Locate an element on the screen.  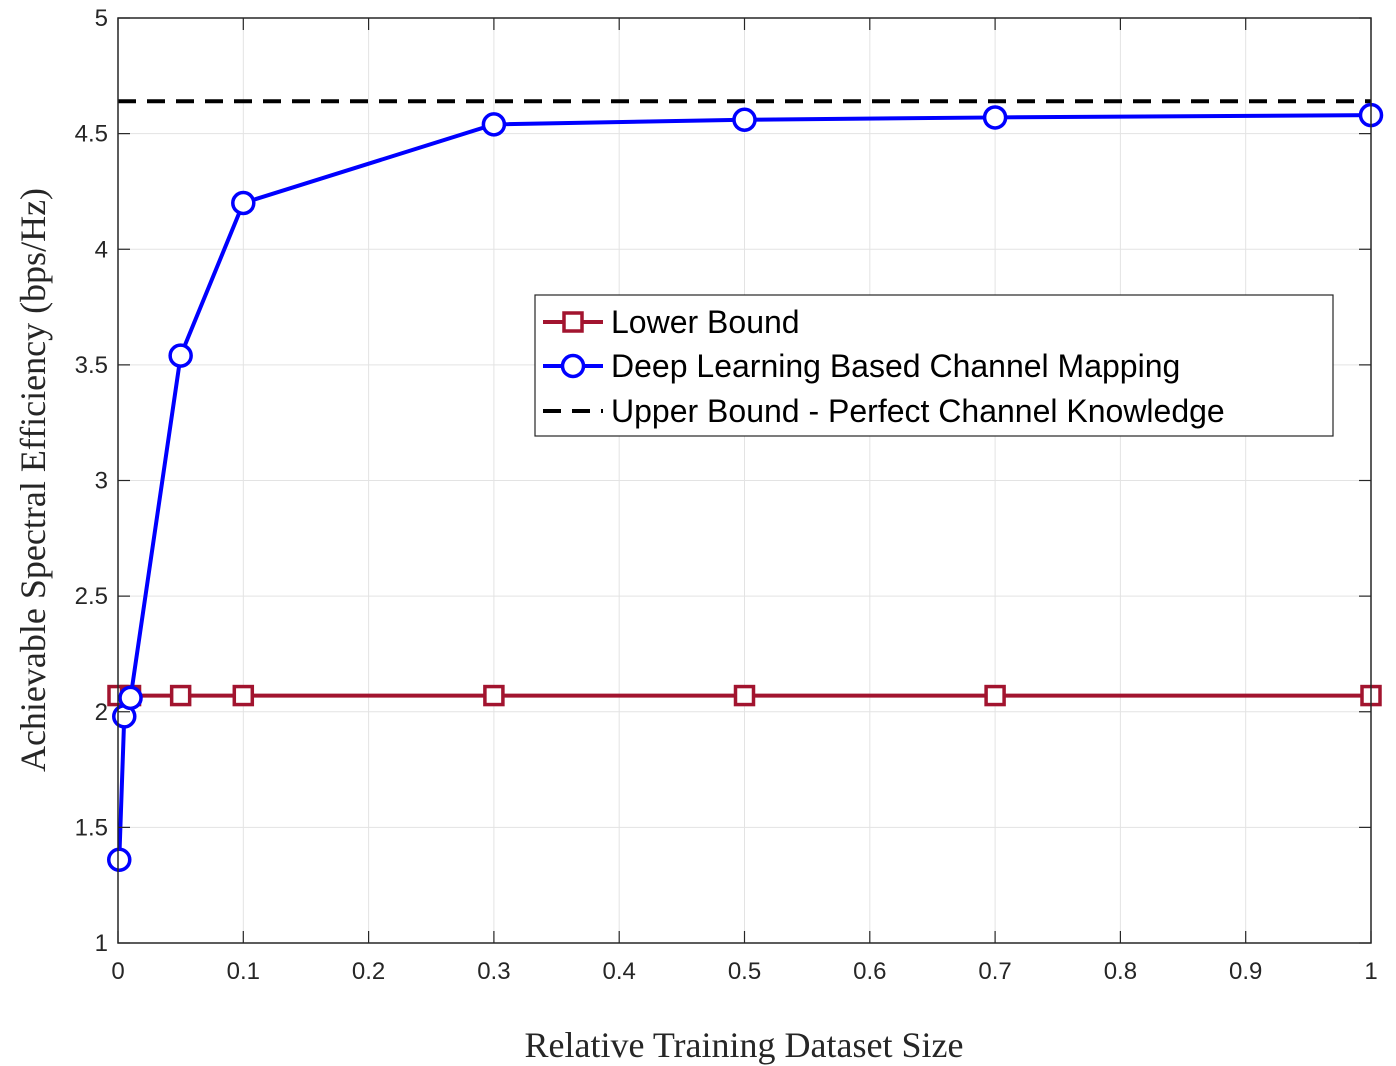
legend-entry: Upper Bound - Perfect Channel Knowledge is located at coordinates (884, 411).